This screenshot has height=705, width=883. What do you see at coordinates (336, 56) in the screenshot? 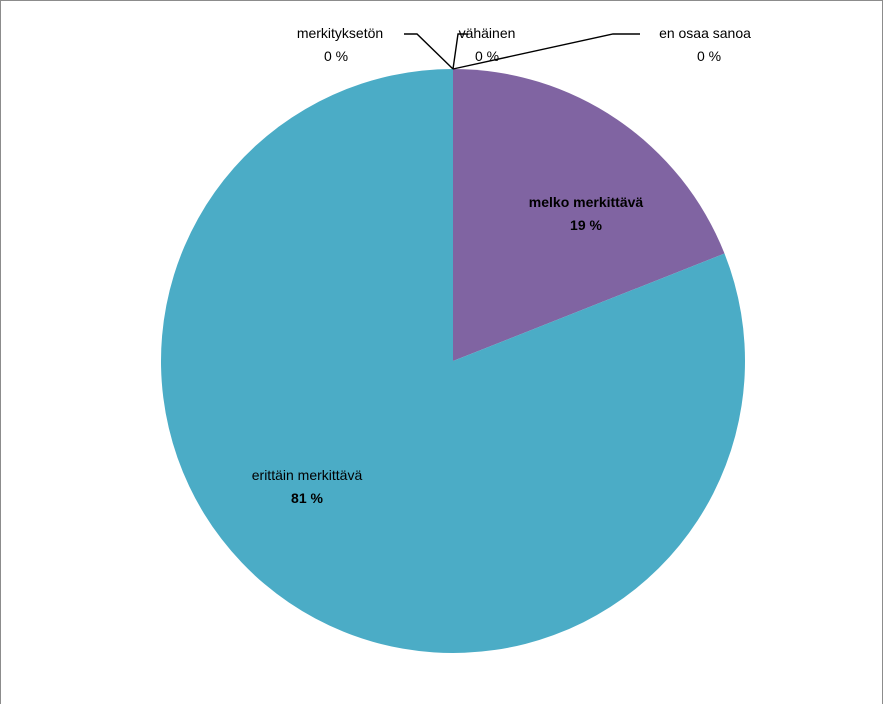
I see `slice-value-merkitykseton: 0 %` at bounding box center [336, 56].